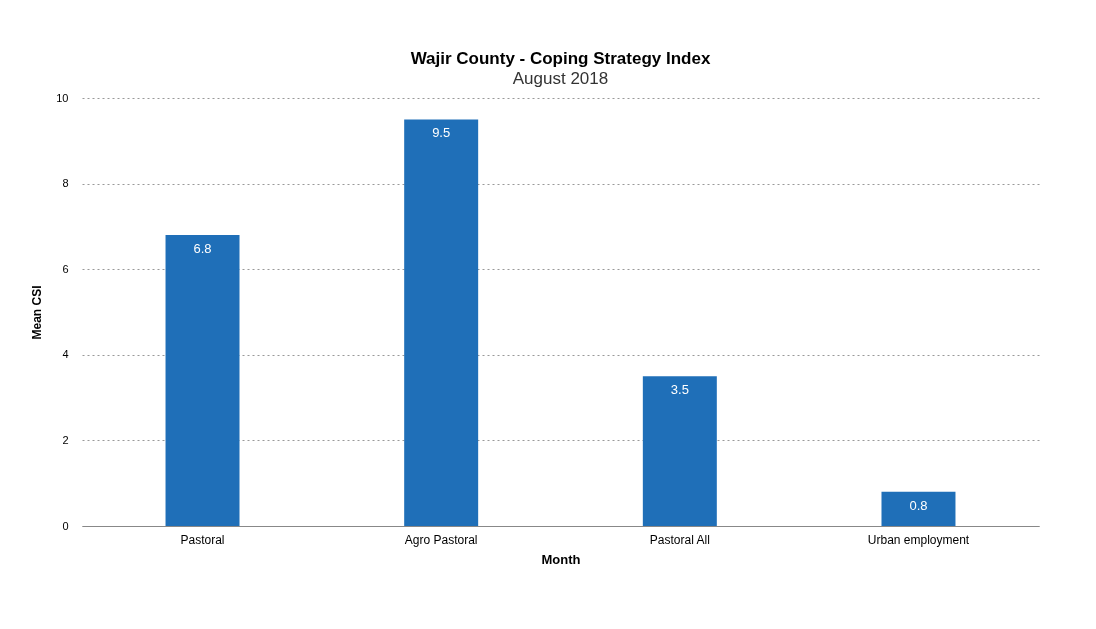  What do you see at coordinates (561, 559) in the screenshot?
I see `x-axis-title: Month` at bounding box center [561, 559].